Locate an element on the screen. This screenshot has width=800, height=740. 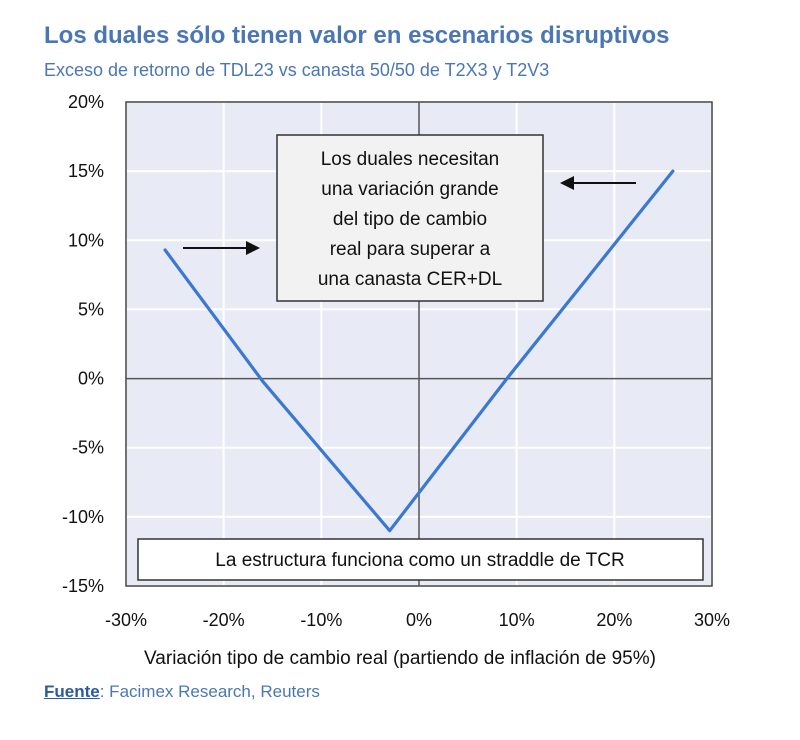
x-tick-label: 30% is located at coordinates (712, 620).